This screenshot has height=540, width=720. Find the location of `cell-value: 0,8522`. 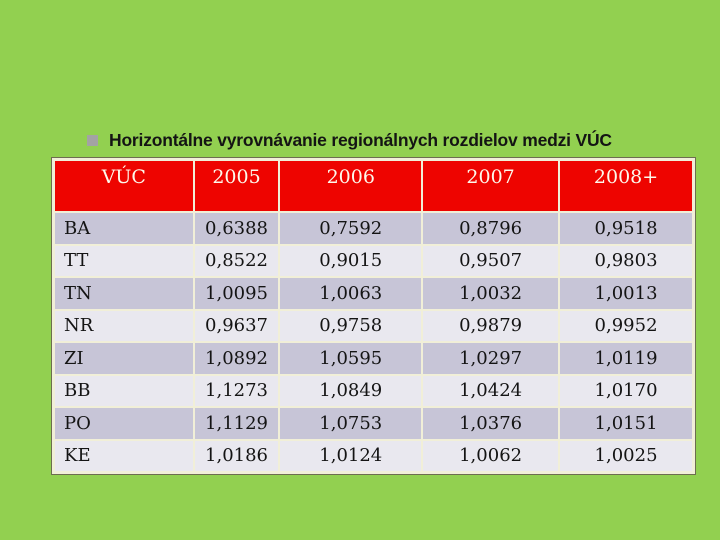

cell-value: 0,8522 is located at coordinates (236, 260).